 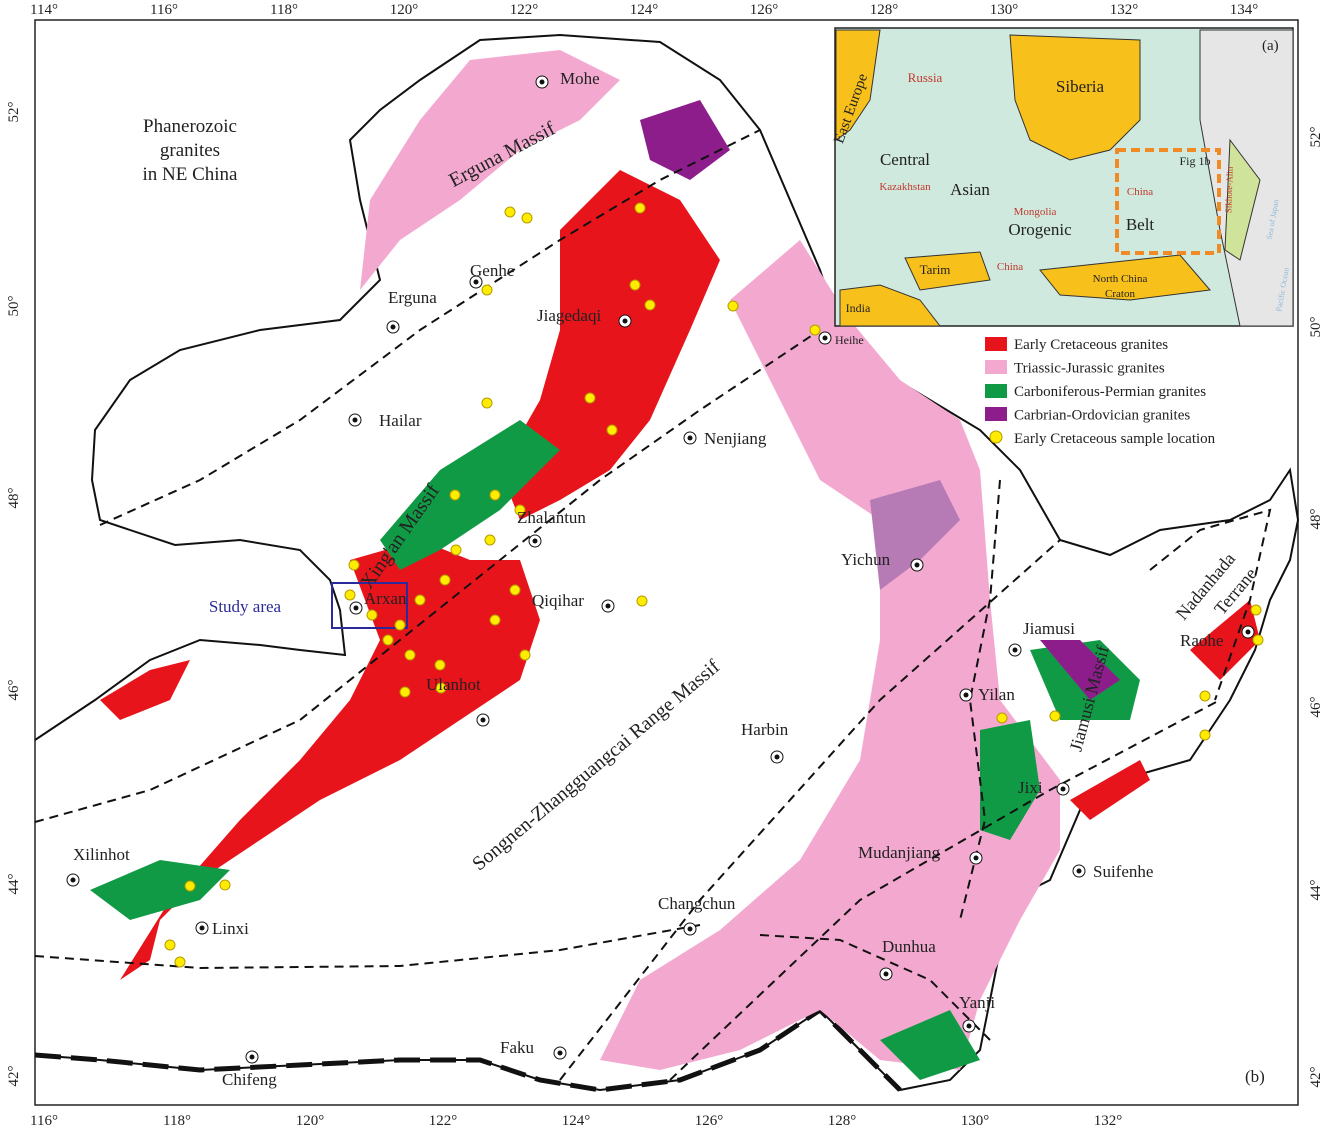 I want to click on inset-label: China, so click(x=1140, y=192).